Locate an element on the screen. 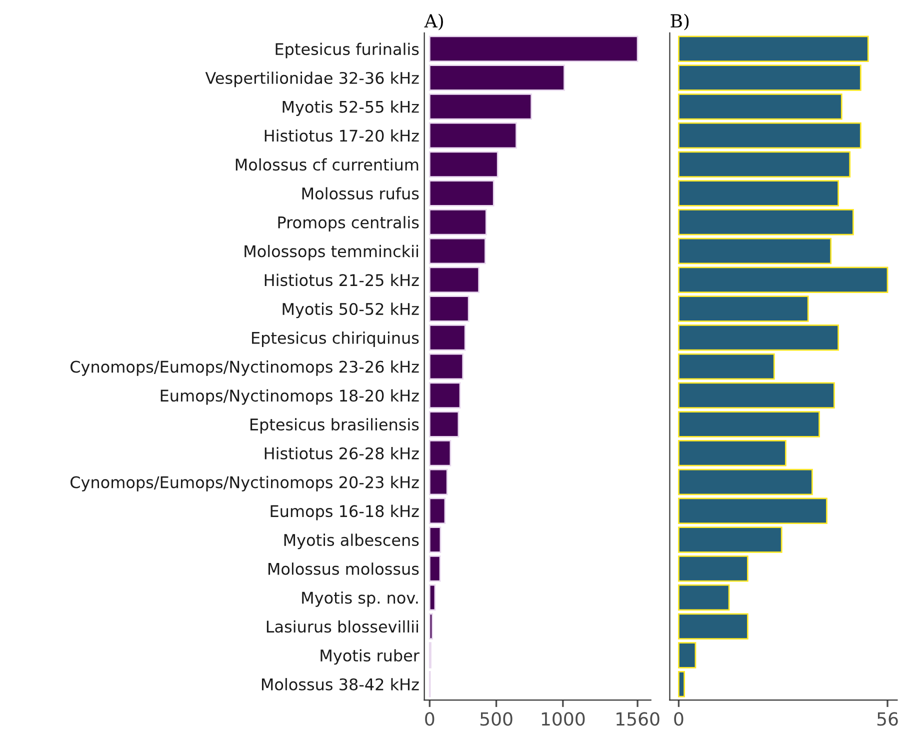  y-tick-label: Histiotus 26-28 kHz is located at coordinates (341, 453).